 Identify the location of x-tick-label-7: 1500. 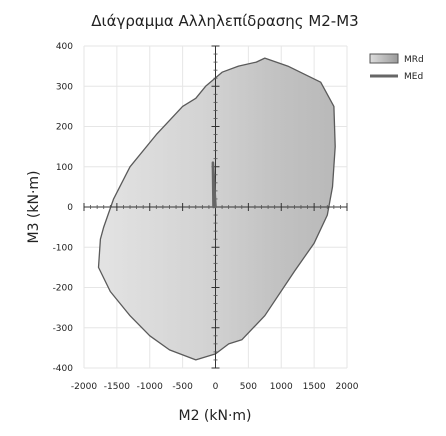
(314, 387).